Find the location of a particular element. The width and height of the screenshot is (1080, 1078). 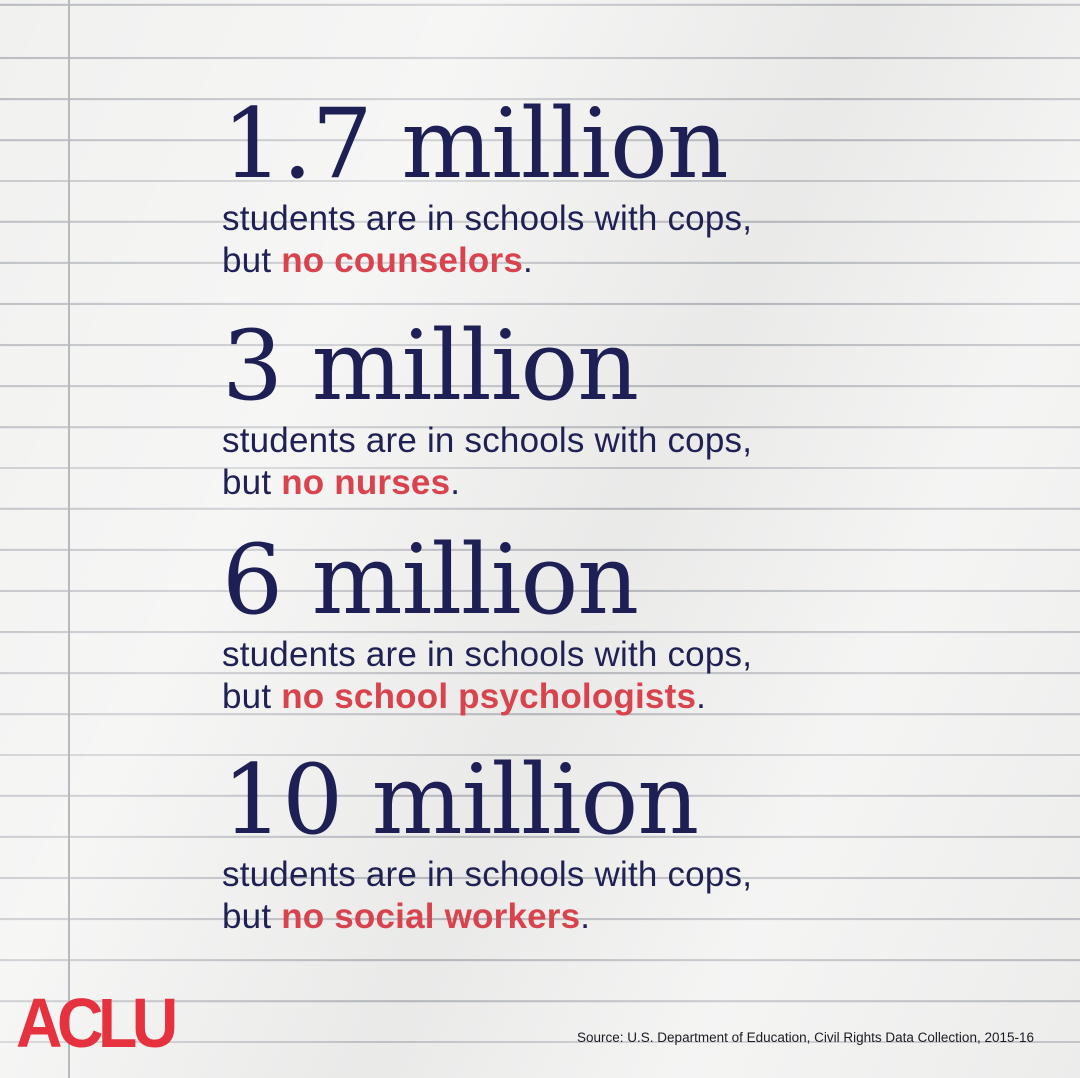

stat-highlight: no nurses is located at coordinates (366, 482).